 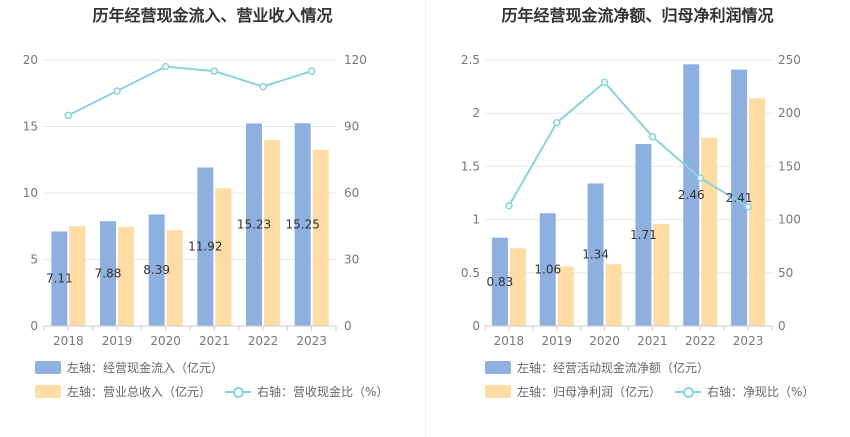 I want to click on bar-right-series0-2021, so click(x=643, y=235).